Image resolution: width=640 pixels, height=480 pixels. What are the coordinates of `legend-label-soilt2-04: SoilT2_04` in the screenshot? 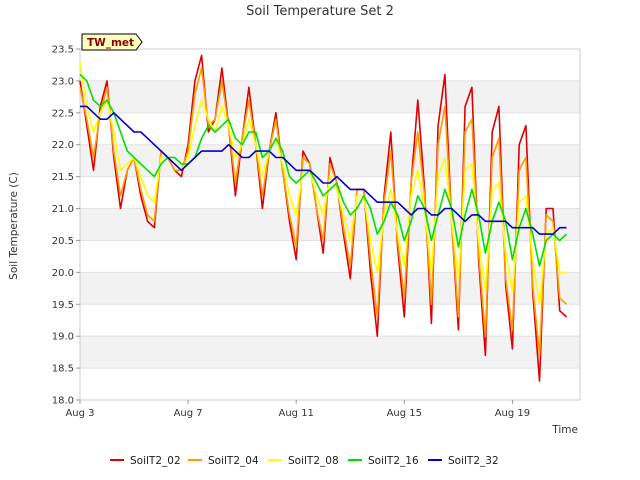 It's located at (233, 461).